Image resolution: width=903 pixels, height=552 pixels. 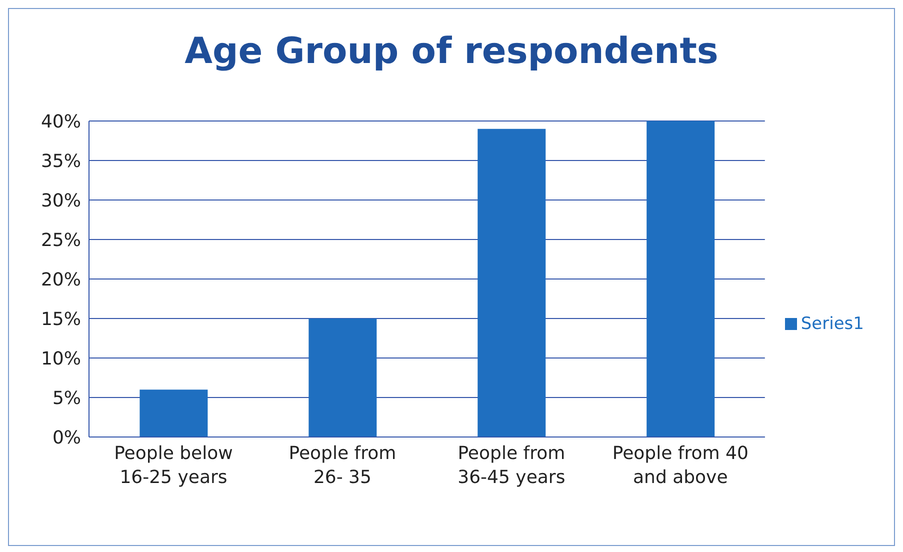 I want to click on y-tick-label: 0%, so click(x=66, y=437).